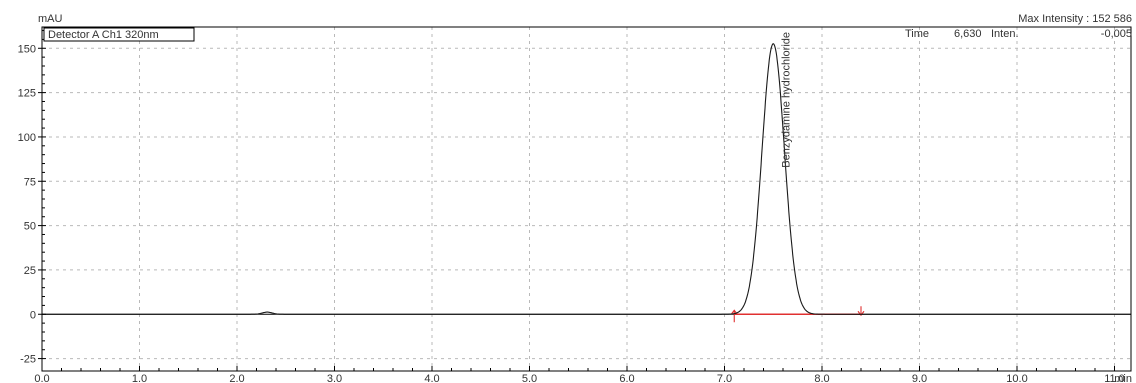  Describe the element at coordinates (1075, 19) in the screenshot. I see `max-intensity-label: Max Intensity : 152 586` at that location.